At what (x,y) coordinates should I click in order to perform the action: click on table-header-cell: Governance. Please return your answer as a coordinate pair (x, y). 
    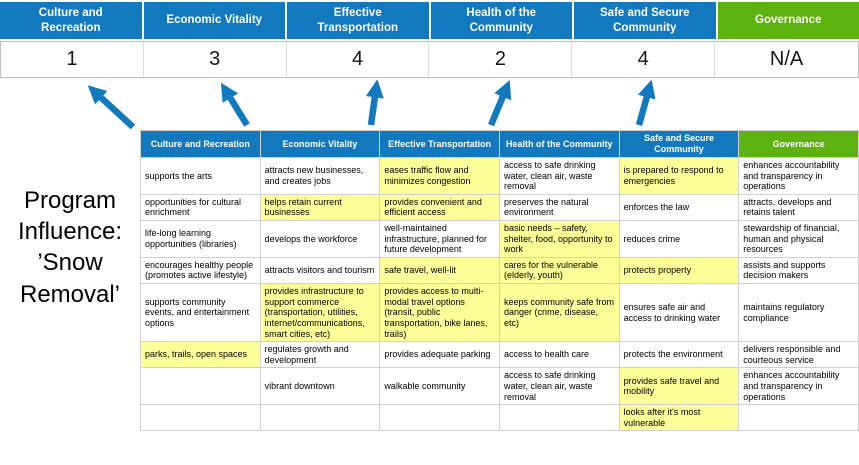
    Looking at the image, I should click on (798, 144).